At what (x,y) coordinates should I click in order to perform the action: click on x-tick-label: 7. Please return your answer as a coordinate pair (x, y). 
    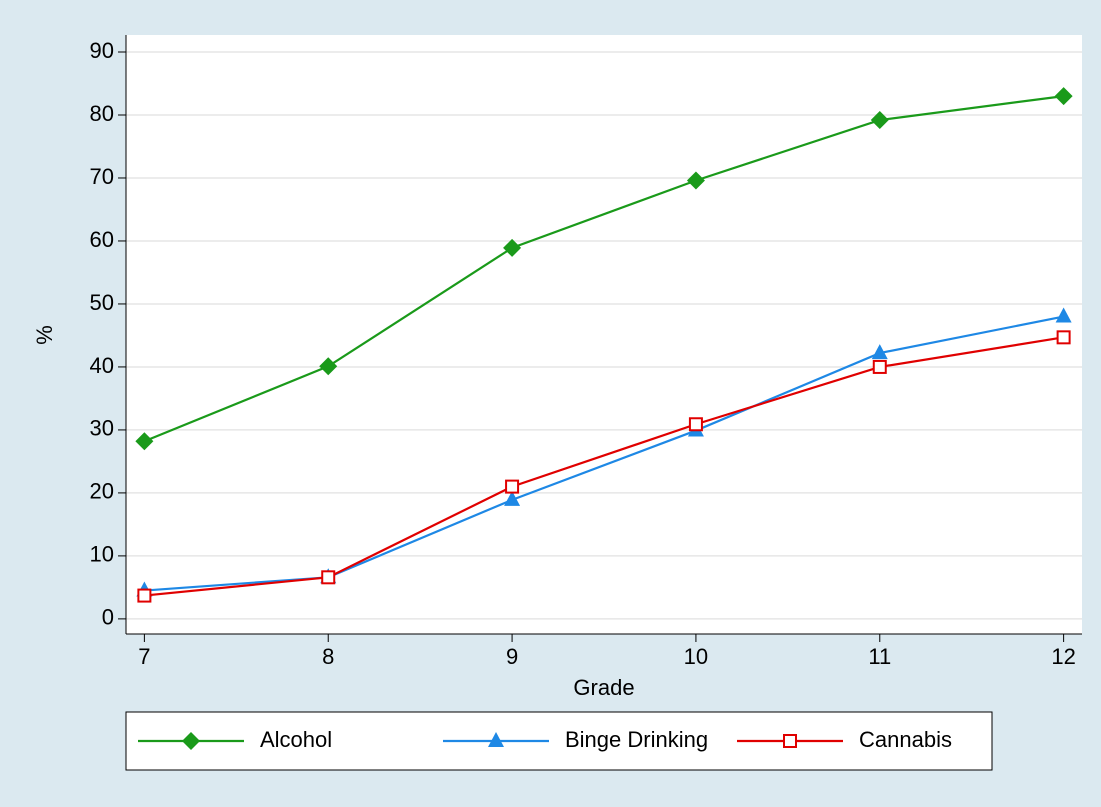
    Looking at the image, I should click on (144, 656).